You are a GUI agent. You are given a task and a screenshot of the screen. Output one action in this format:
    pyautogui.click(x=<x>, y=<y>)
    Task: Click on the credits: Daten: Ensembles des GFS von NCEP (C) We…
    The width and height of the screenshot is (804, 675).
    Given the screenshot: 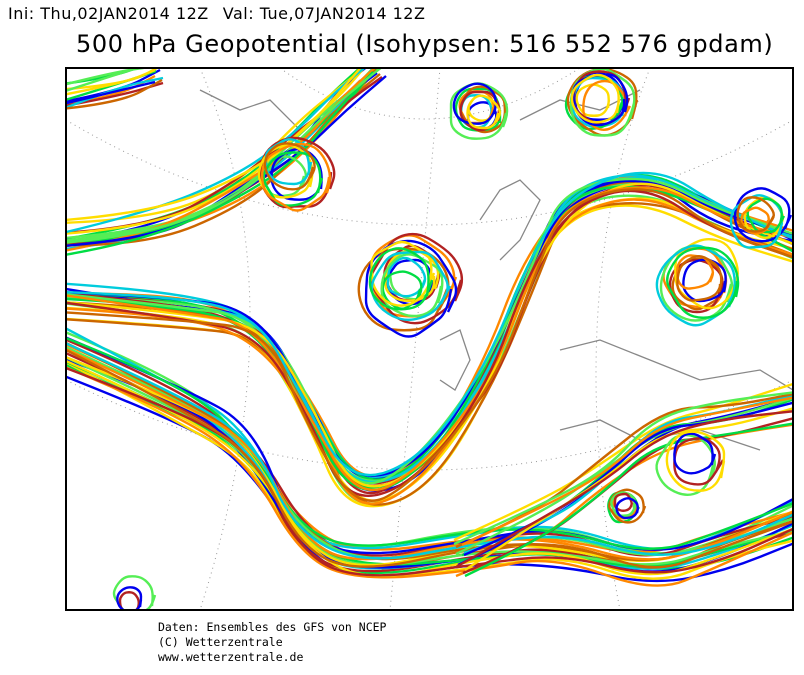 What is the action you would take?
    pyautogui.click(x=272, y=642)
    